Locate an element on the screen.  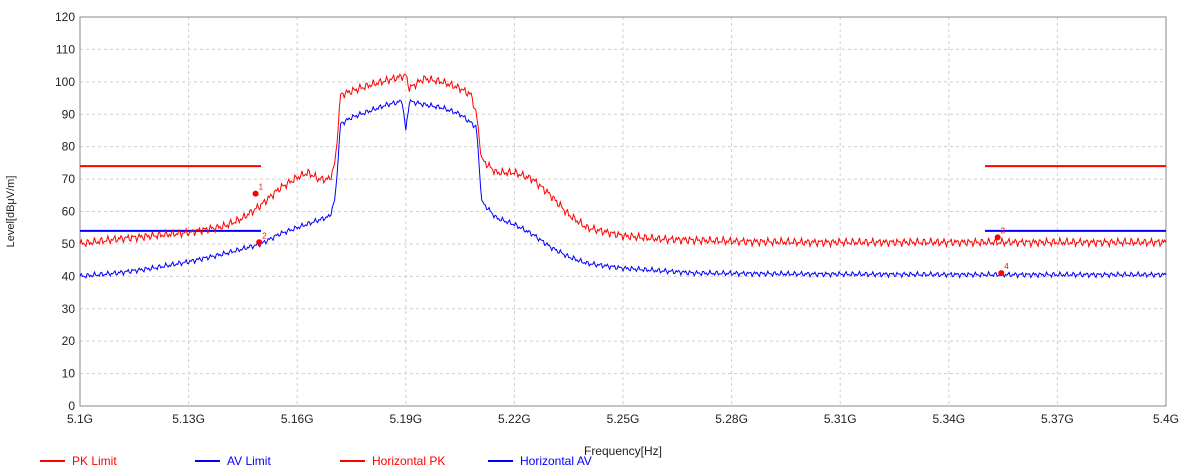
legend-item-av-limit: AV Limit is located at coordinates (233, 461).